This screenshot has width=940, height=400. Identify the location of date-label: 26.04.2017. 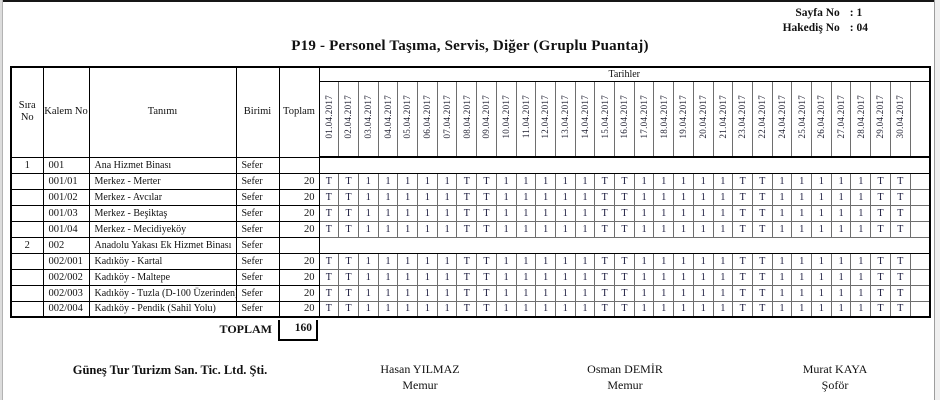
(821, 116).